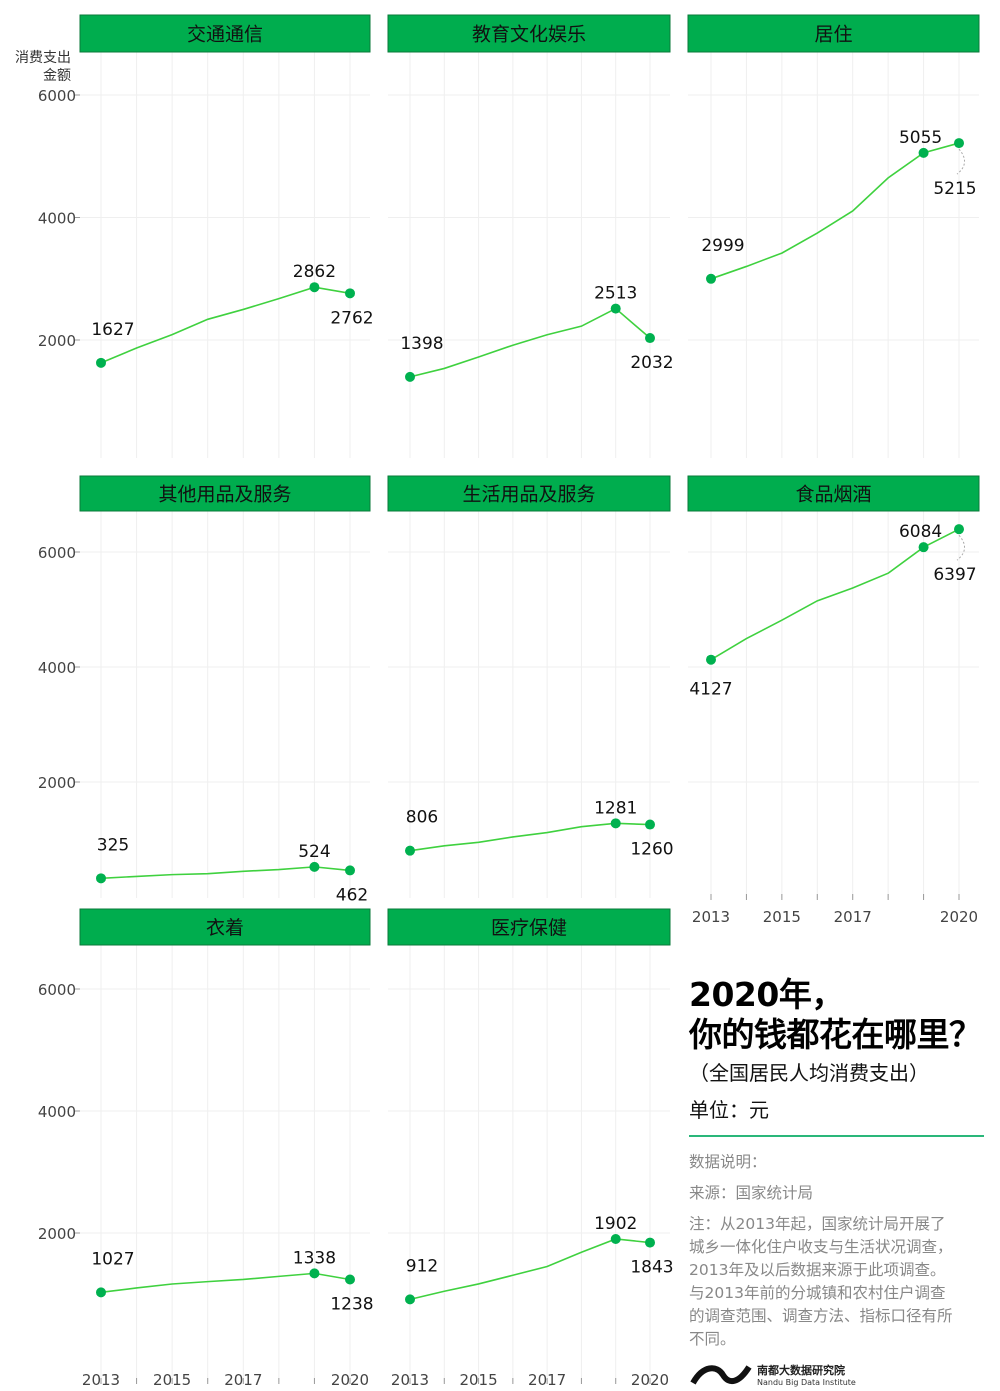 The width and height of the screenshot is (1000, 1391). I want to click on panel-3: 居住 2999 5055 5215, so click(833, 236).